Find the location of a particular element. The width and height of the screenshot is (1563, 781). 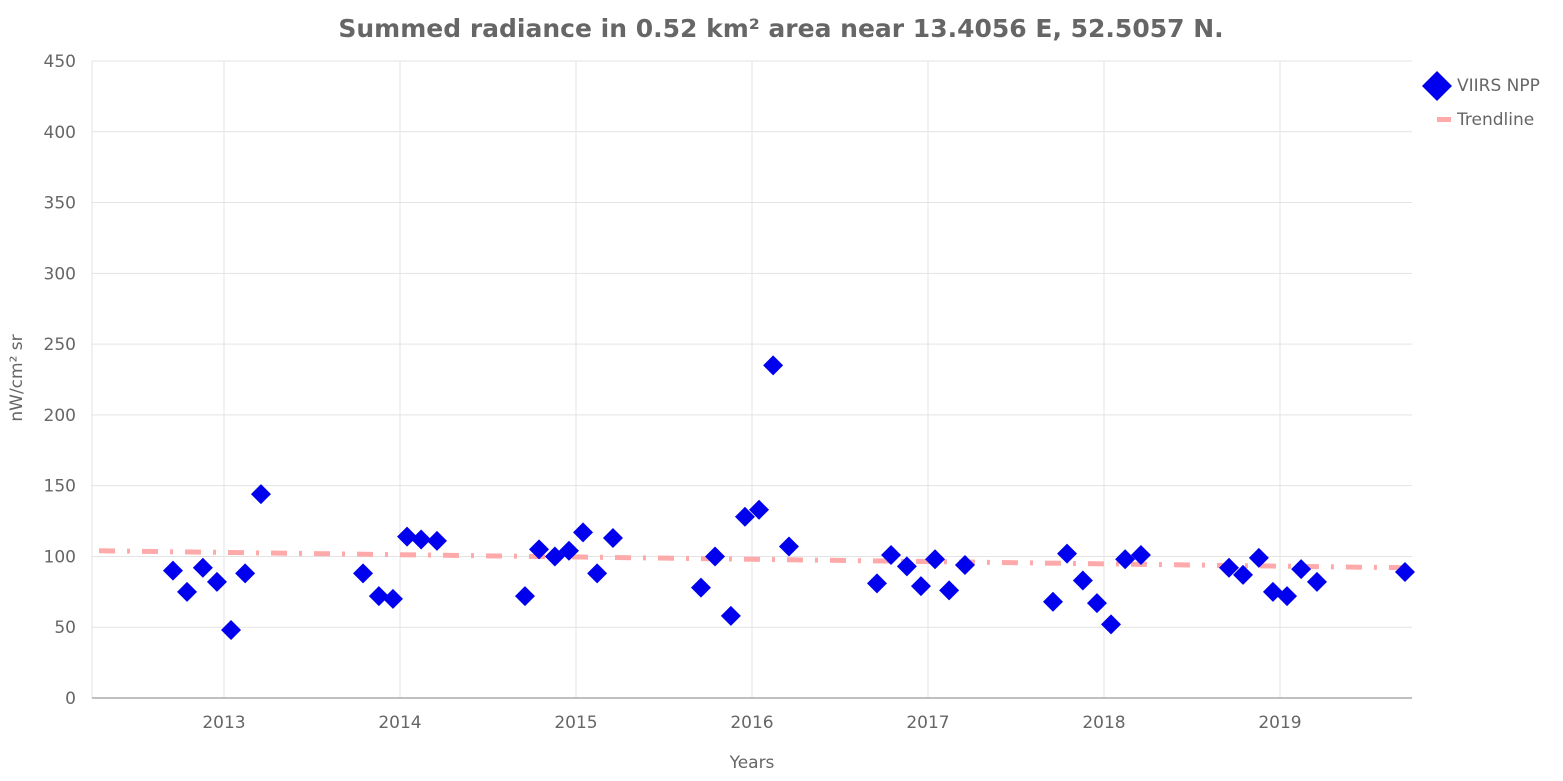

legend-label-viirs-npp: VIIRS NPP is located at coordinates (1498, 86).